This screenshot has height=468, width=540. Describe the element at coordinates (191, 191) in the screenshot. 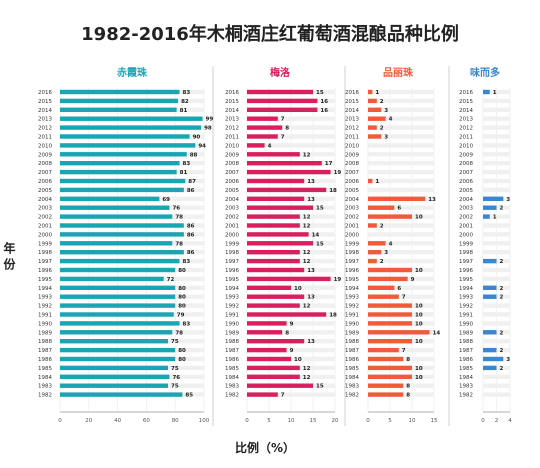

I see `data-label: 86` at that location.